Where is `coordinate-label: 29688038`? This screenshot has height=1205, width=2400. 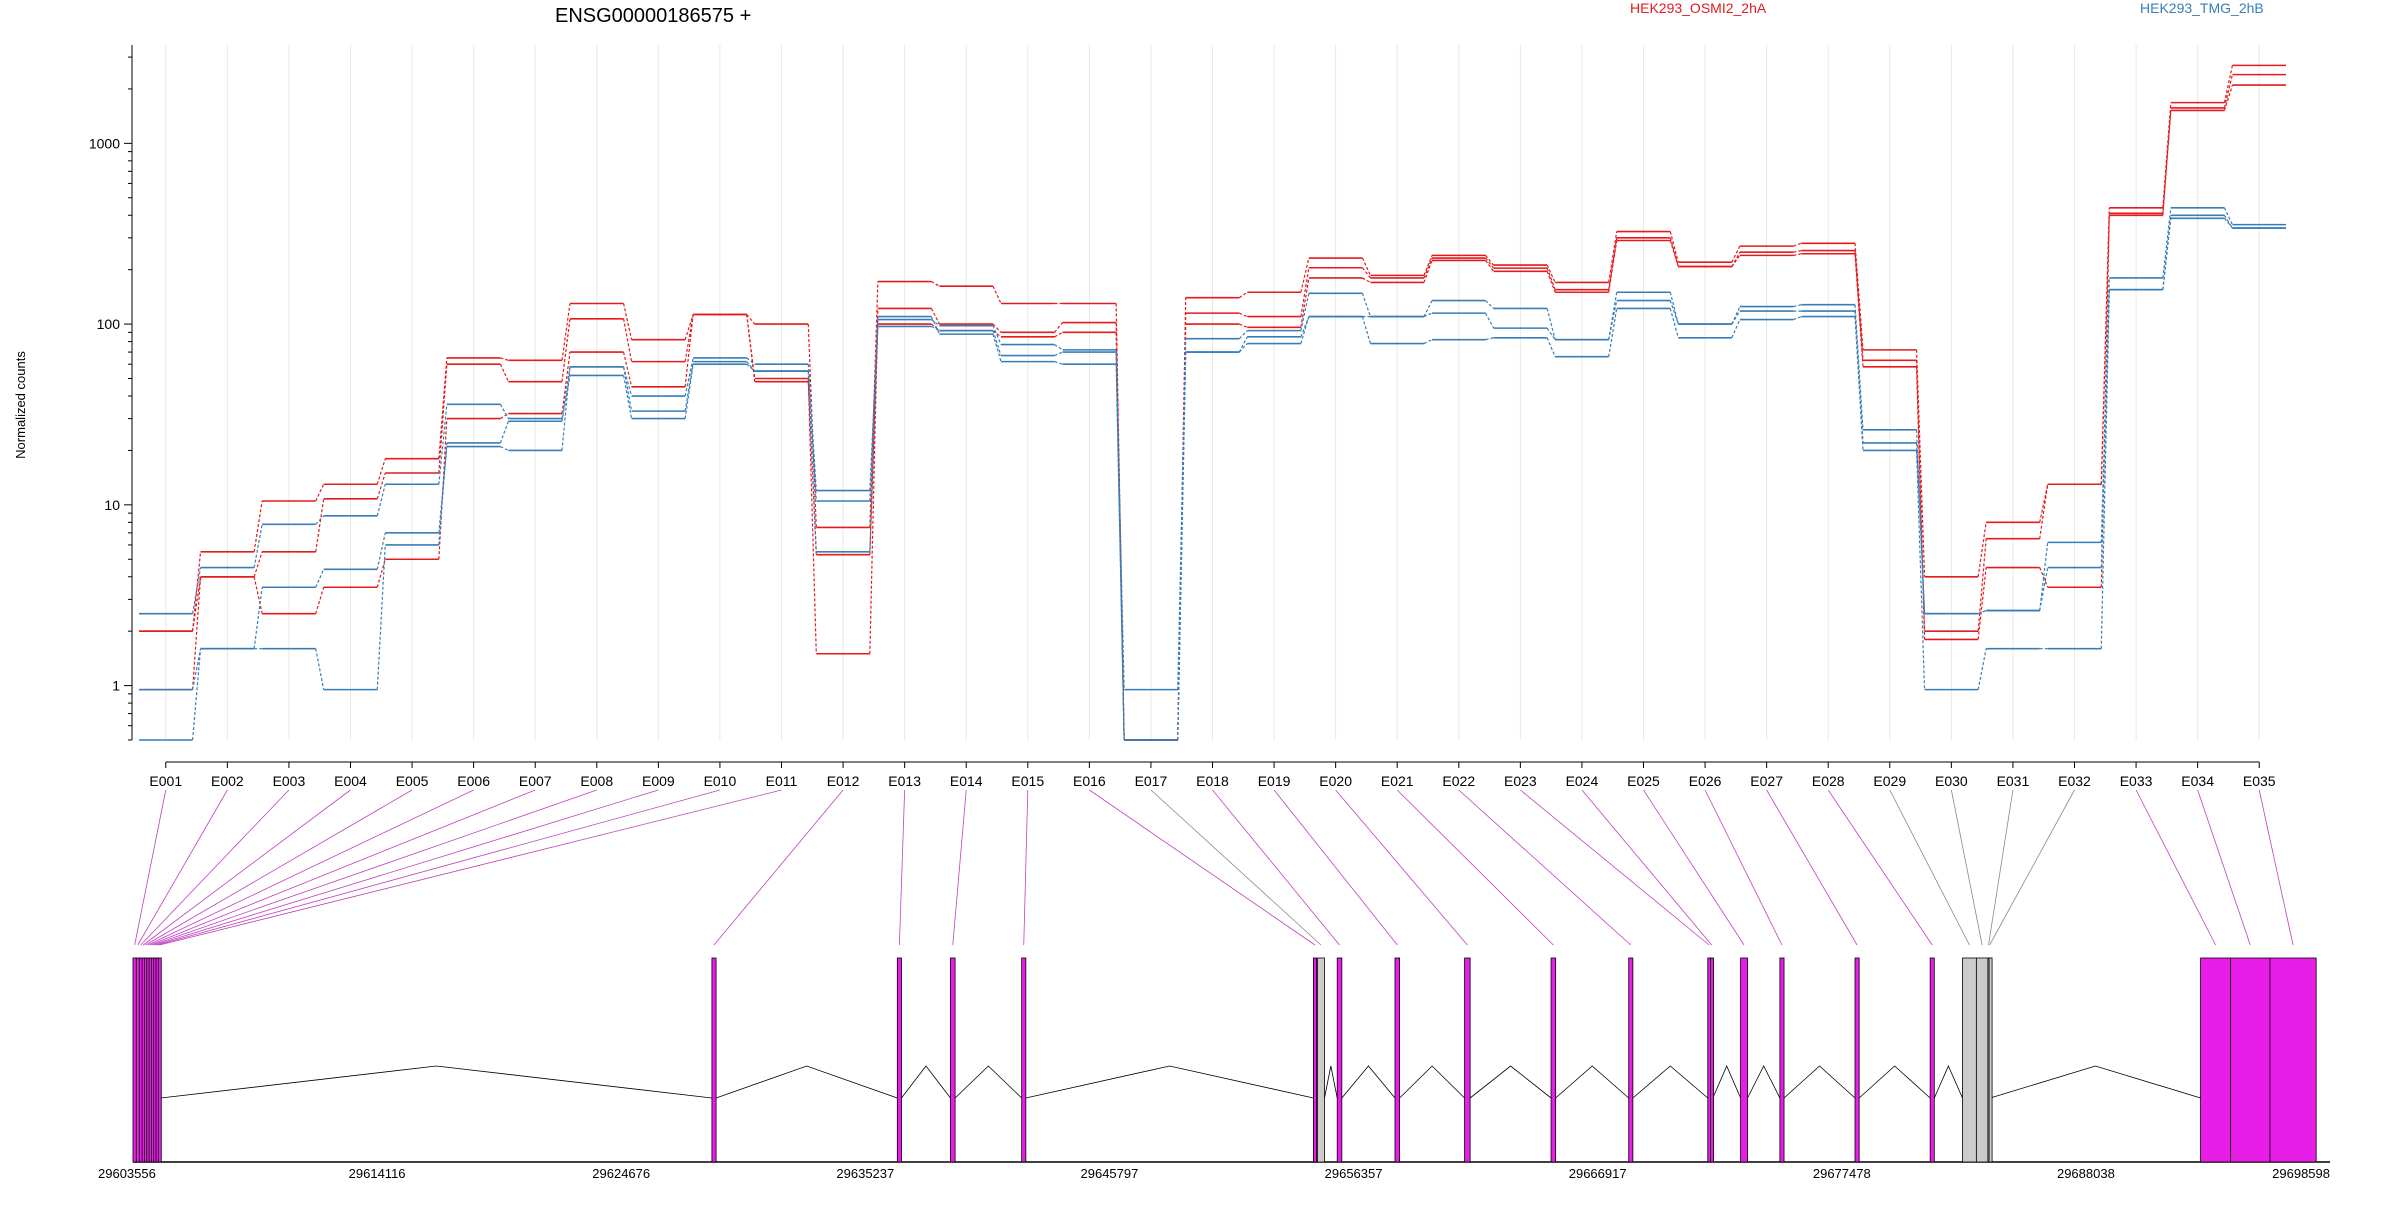
coordinate-label: 29688038 is located at coordinates (2086, 1173).